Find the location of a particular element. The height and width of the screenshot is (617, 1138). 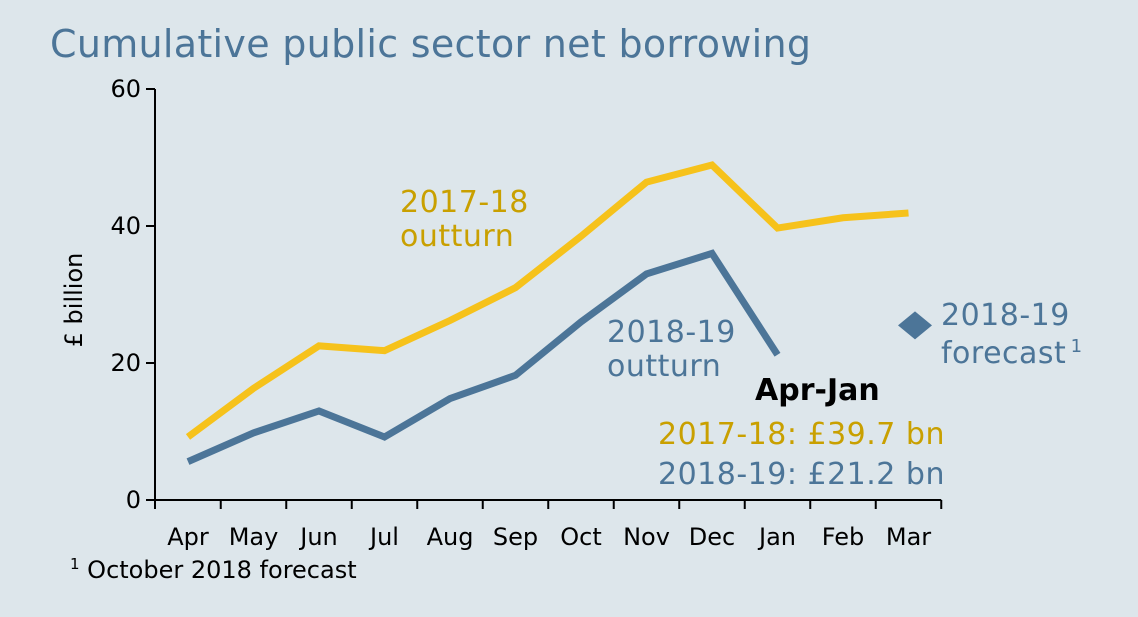

summary-line: 2017-18: £39.7 bn is located at coordinates (801, 434).